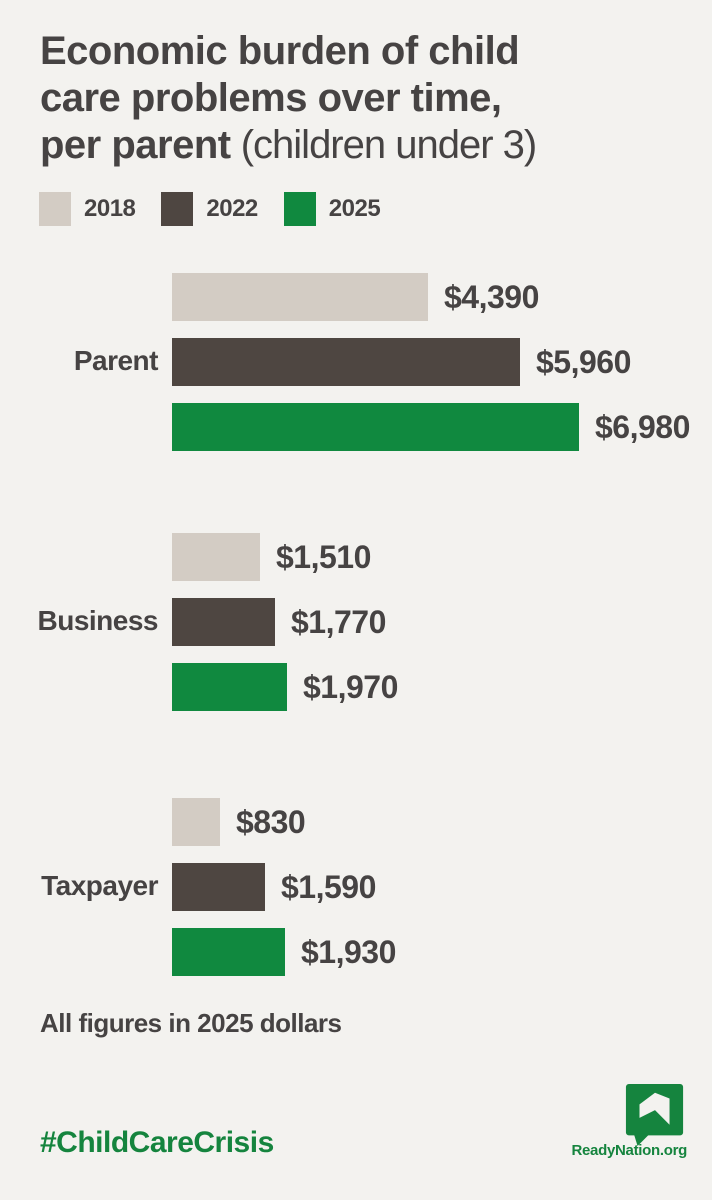 The image size is (712, 1200). I want to click on readynation-logo-icon, so click(654, 1115).